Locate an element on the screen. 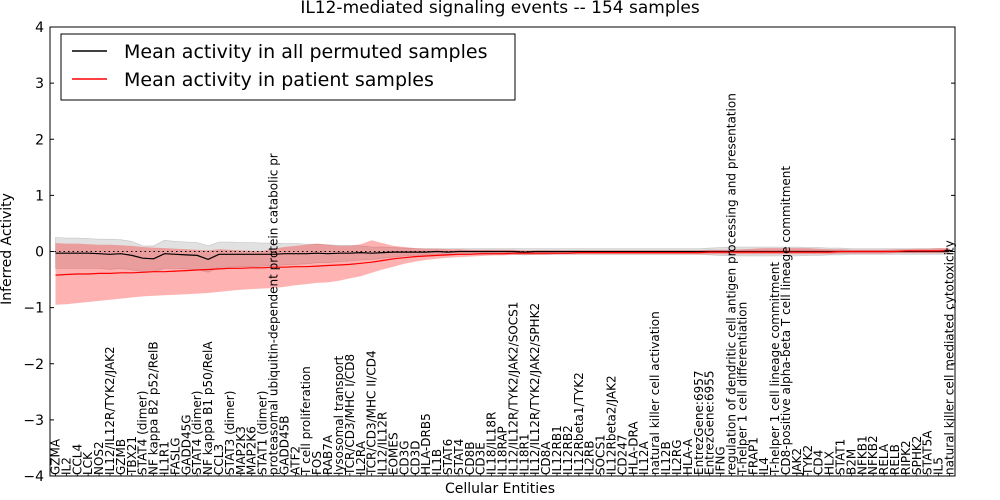  x-category-label: IL2RA is located at coordinates (361, 457).